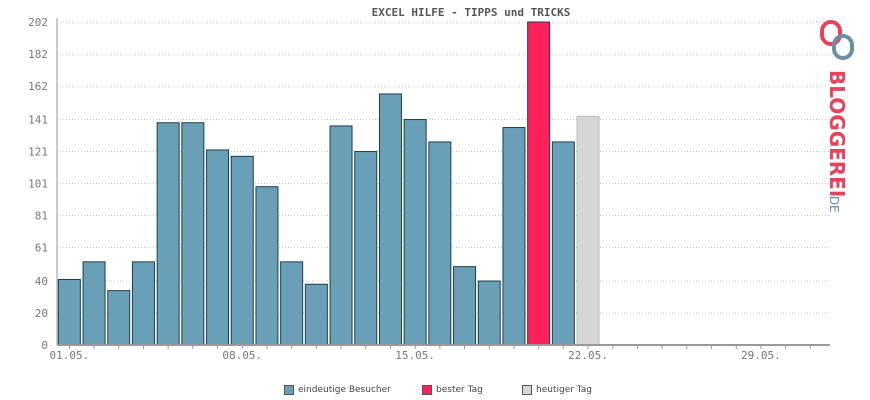 This screenshot has width=870, height=400. What do you see at coordinates (38, 86) in the screenshot?
I see `y-tick-label: 162` at bounding box center [38, 86].